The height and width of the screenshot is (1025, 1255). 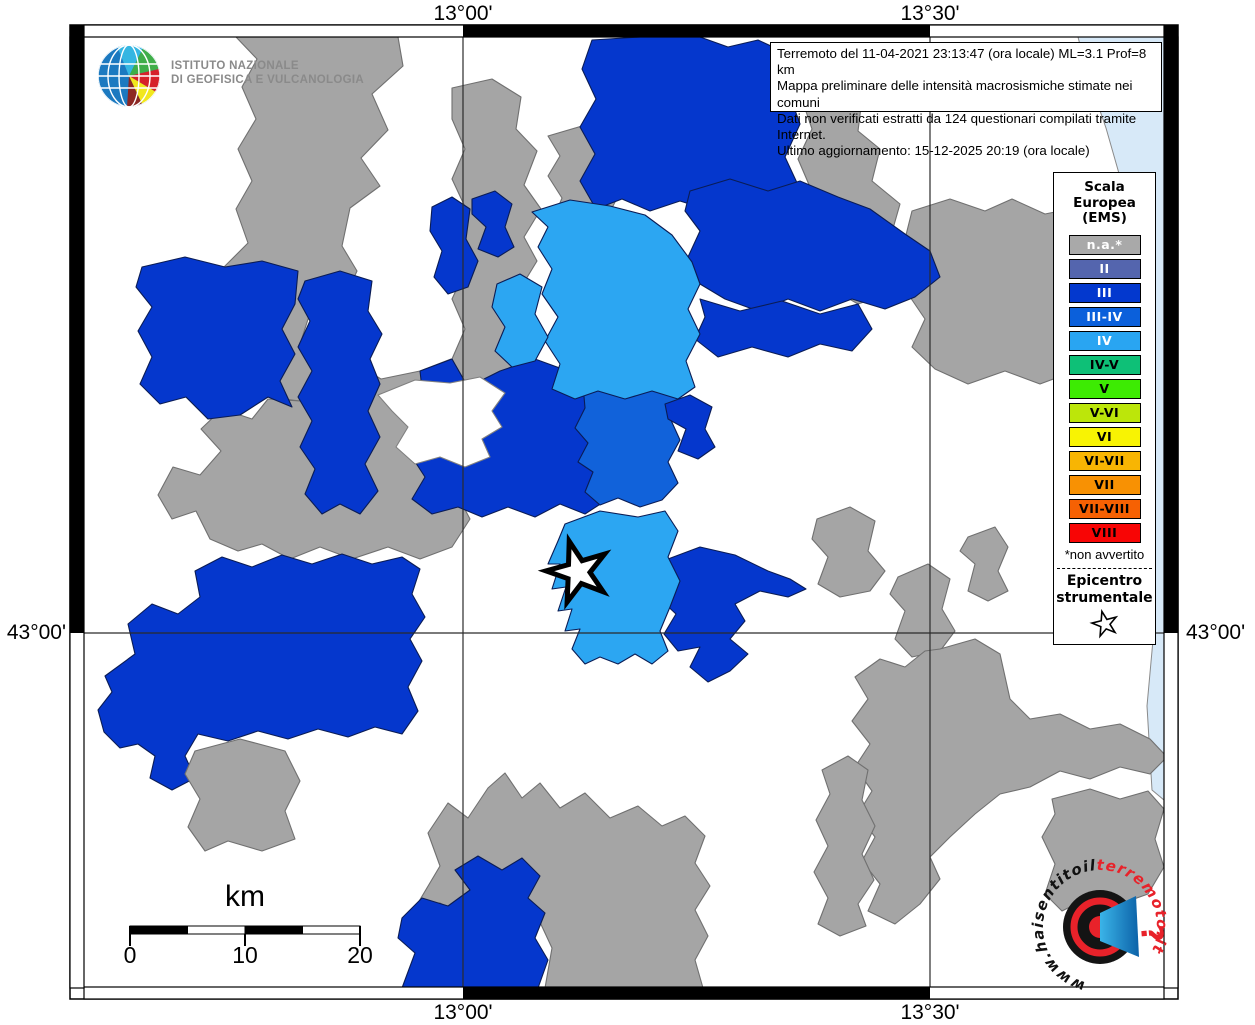 I want to click on legend-item-iii-iv: III-IV, so click(x=1104, y=316).